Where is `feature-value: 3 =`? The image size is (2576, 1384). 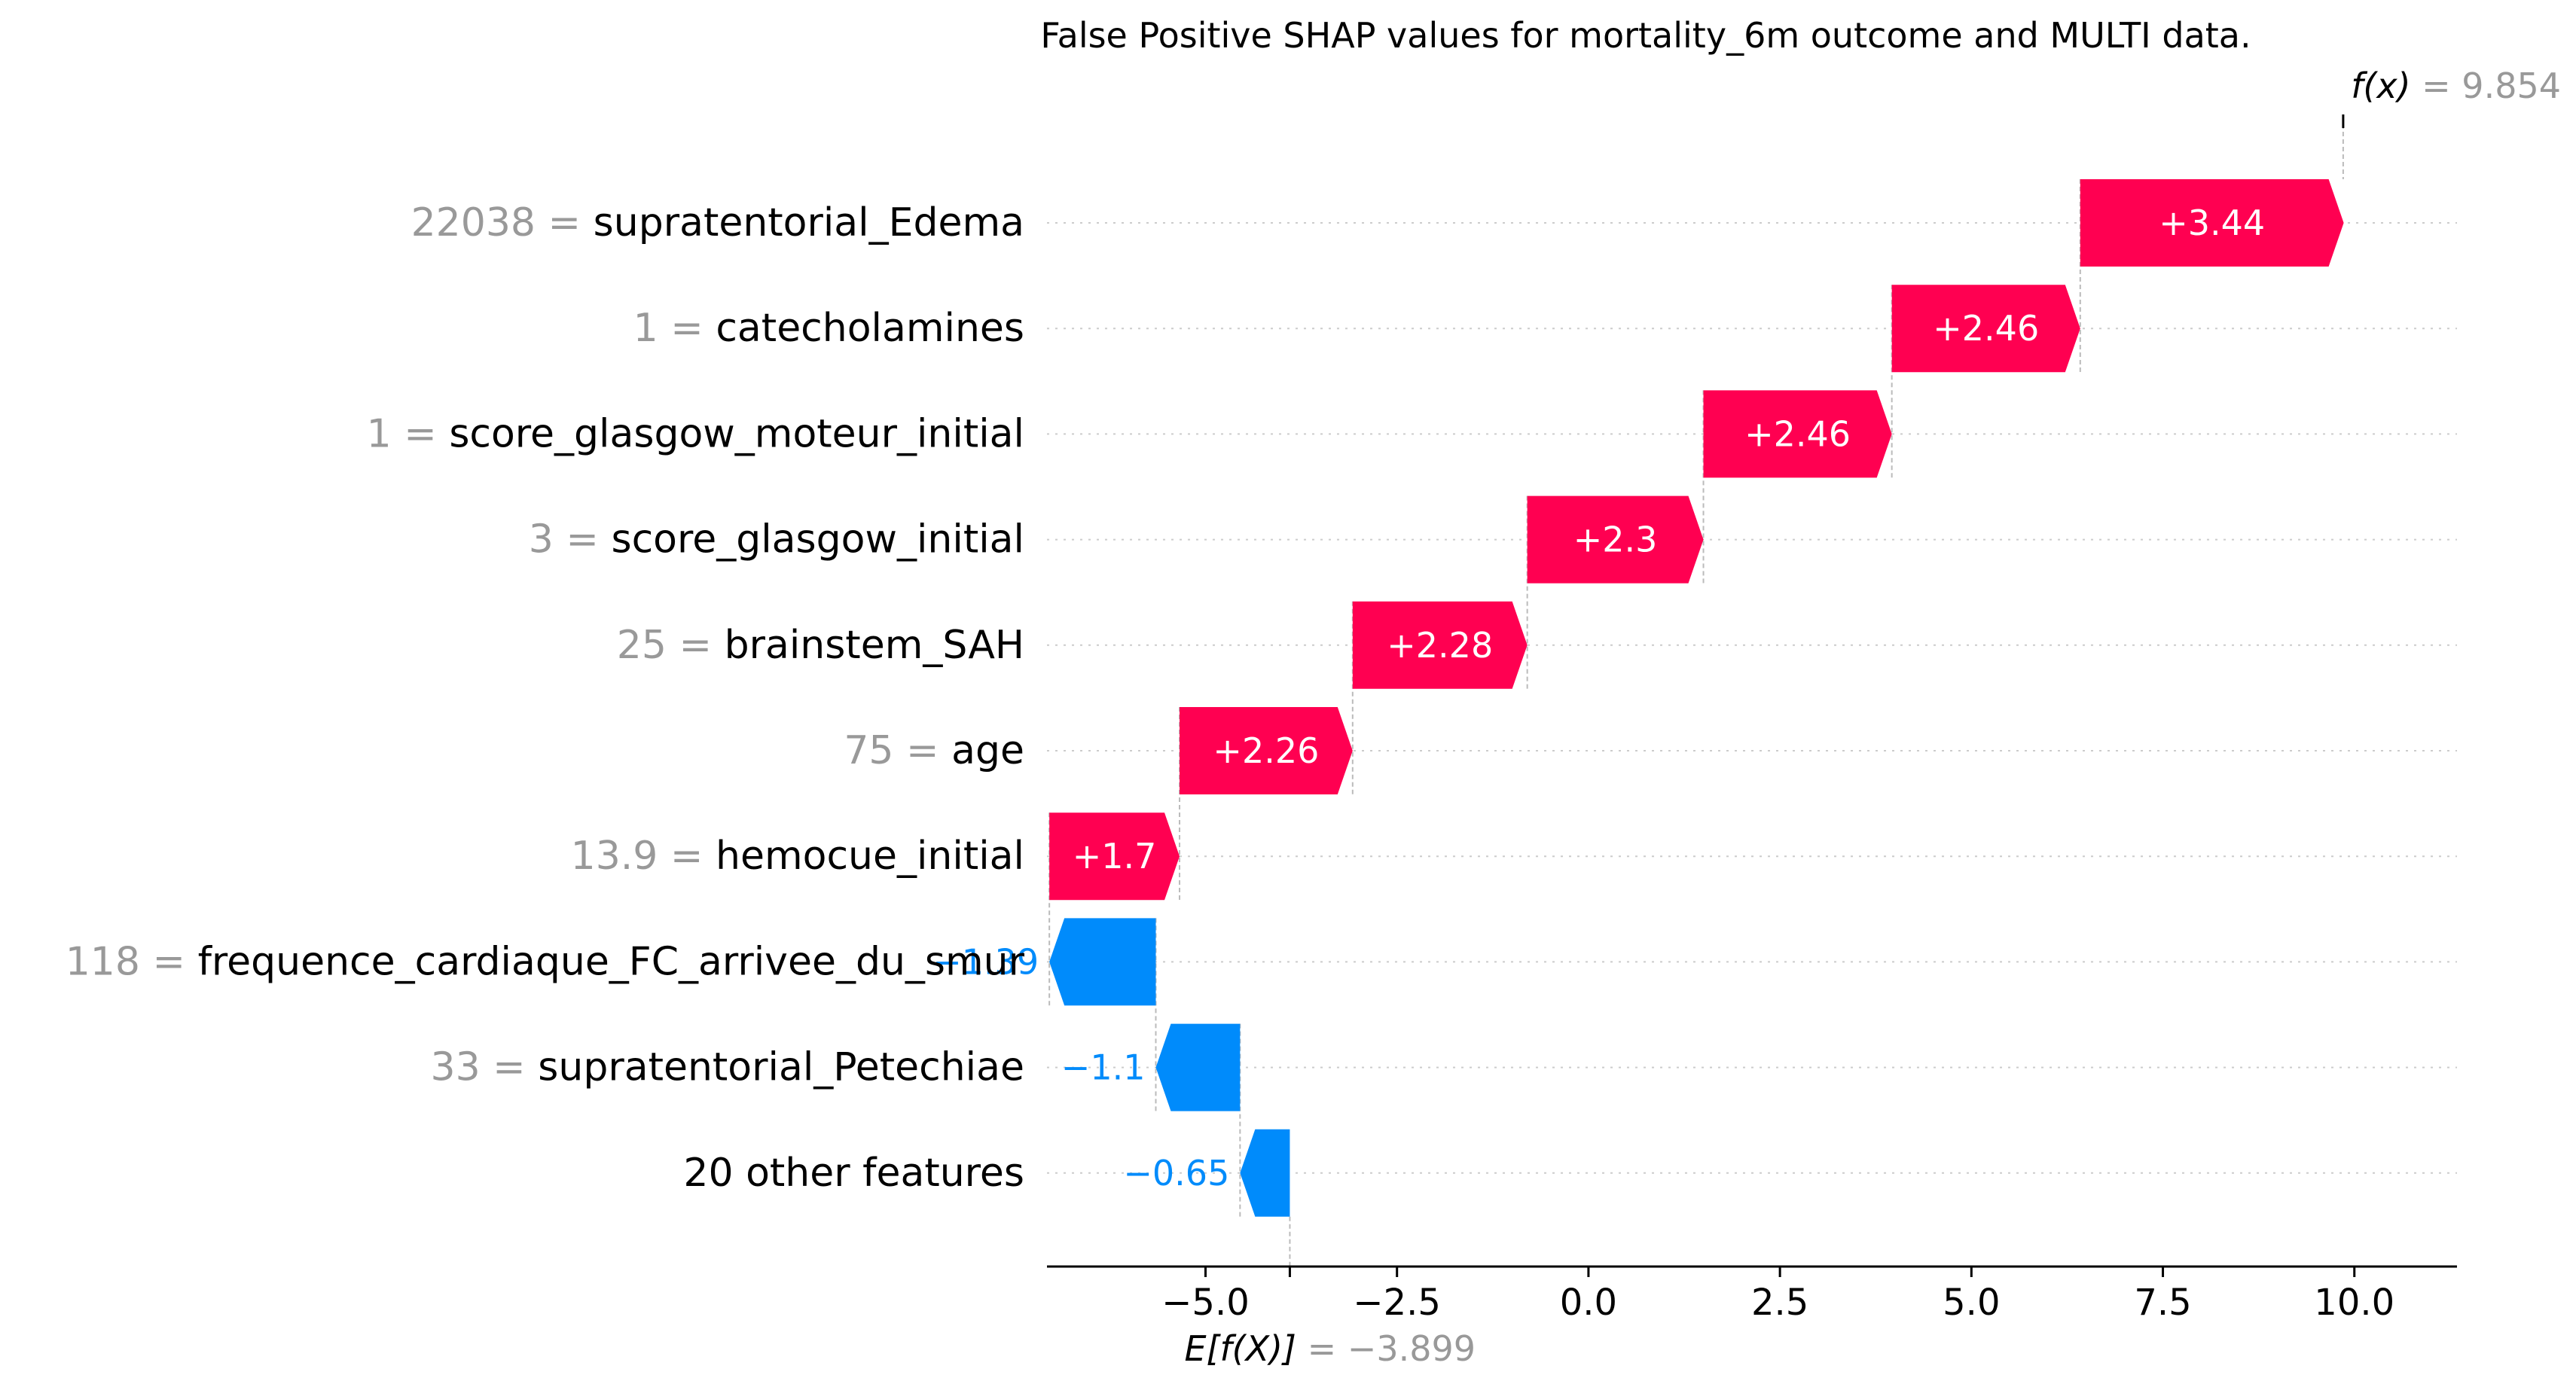 feature-value: 3 = is located at coordinates (571, 539).